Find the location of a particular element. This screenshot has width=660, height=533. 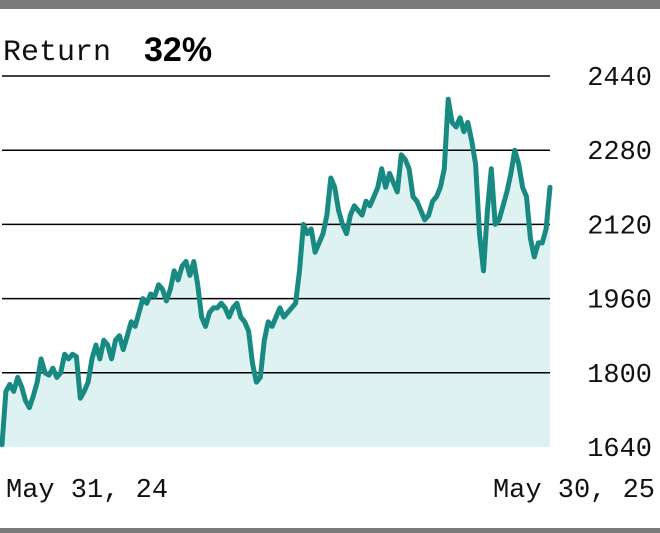

y-tick-label-2120: 2120 is located at coordinates (619, 227).